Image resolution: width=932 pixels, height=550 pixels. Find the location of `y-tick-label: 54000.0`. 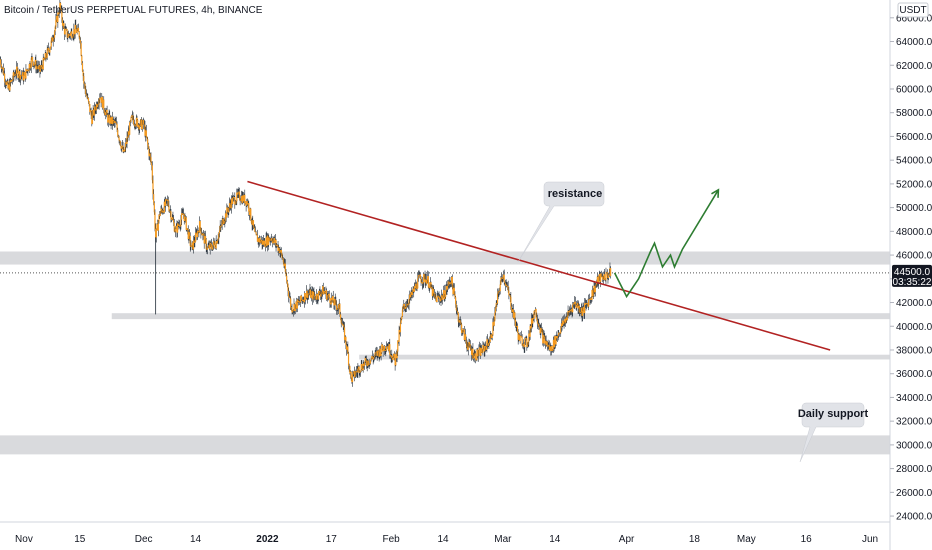

y-tick-label: 54000.0 is located at coordinates (914, 161).